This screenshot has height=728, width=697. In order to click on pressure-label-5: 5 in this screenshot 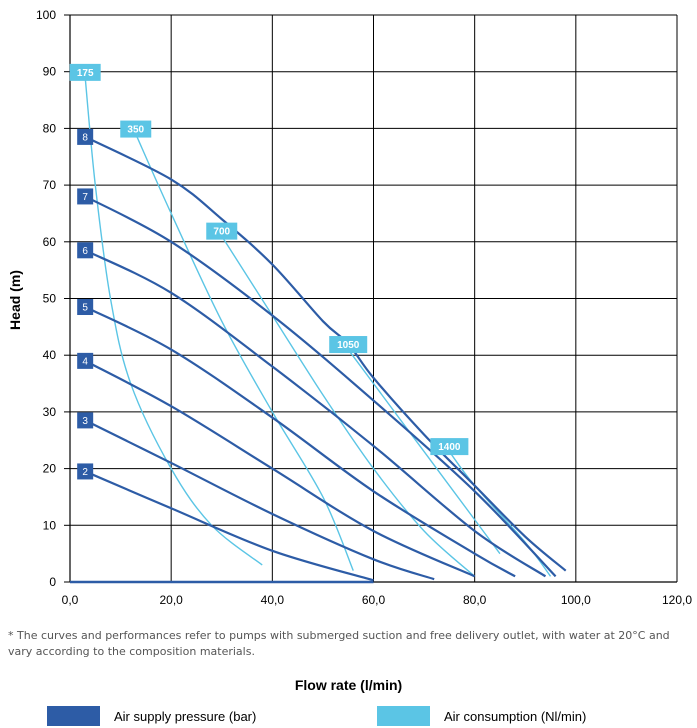, I will do `click(85, 307)`.